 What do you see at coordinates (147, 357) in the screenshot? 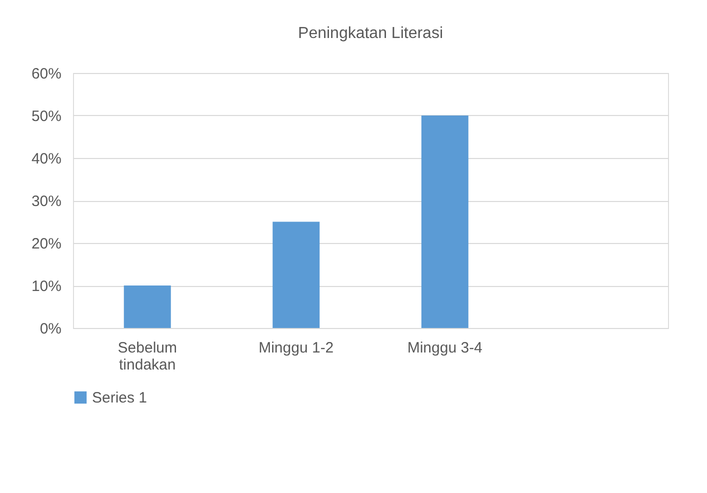
I see `x-tick-label: Sebelum tindakan` at bounding box center [147, 357].